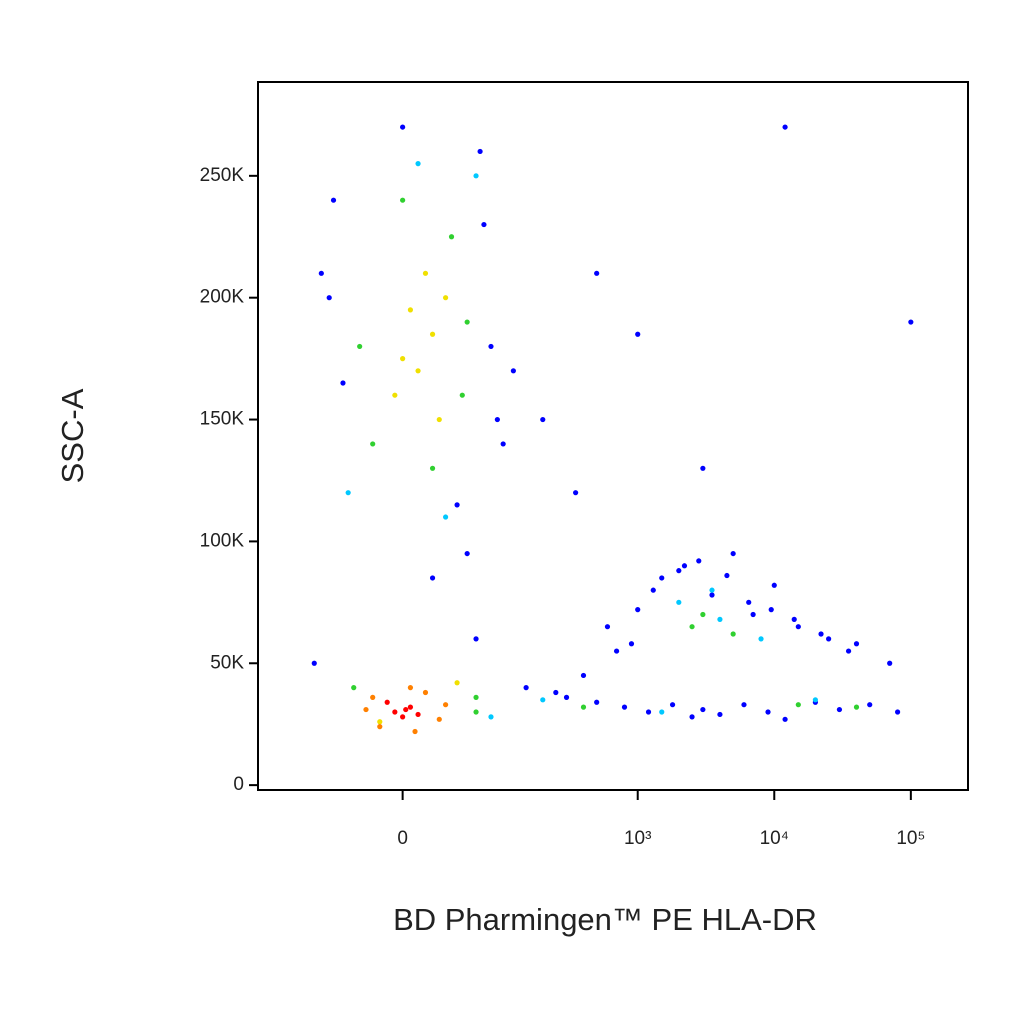 The image size is (1024, 1029). Describe the element at coordinates (227, 662) in the screenshot. I see `y-tick-label: 50K` at that location.